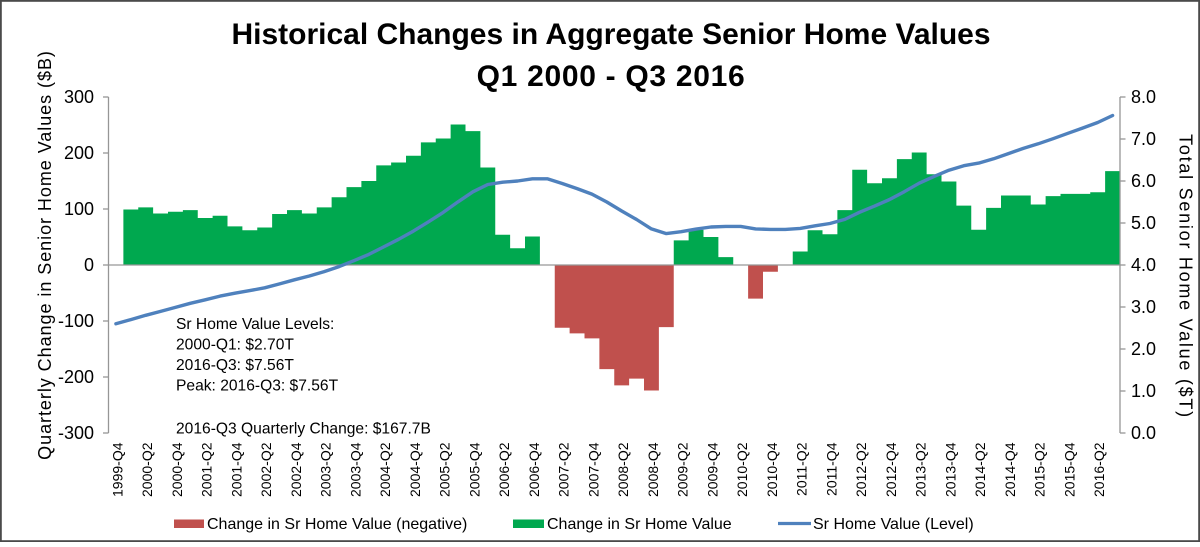 Image resolution: width=1200 pixels, height=547 pixels. What do you see at coordinates (255, 324) in the screenshot?
I see `svg-text: Sr Home Value Levels:` at bounding box center [255, 324].